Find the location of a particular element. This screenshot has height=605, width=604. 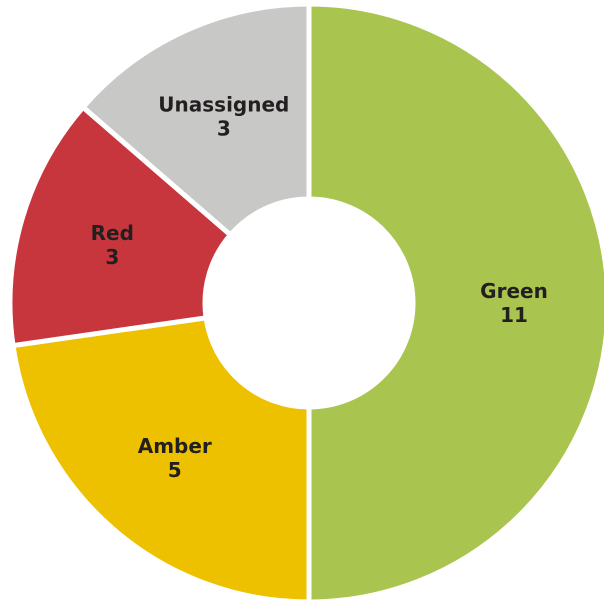

slice-value-green: 11 is located at coordinates (514, 315).